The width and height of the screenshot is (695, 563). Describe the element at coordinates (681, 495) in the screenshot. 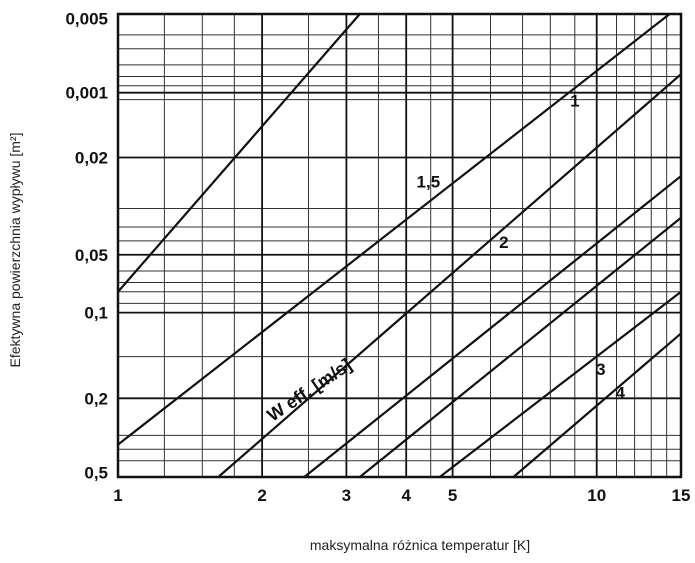

I see `x-tick-label: 15` at that location.